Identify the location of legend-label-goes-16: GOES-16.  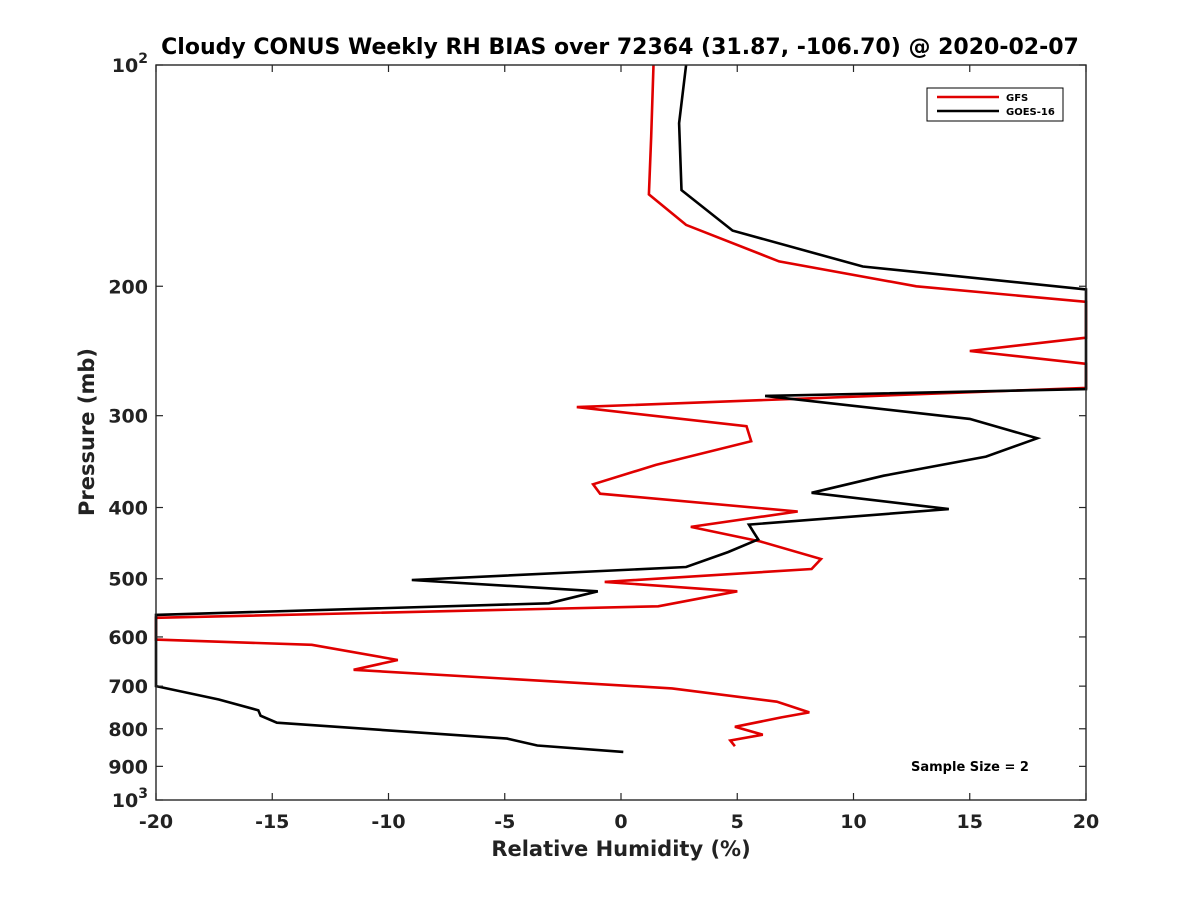
(1030, 112).